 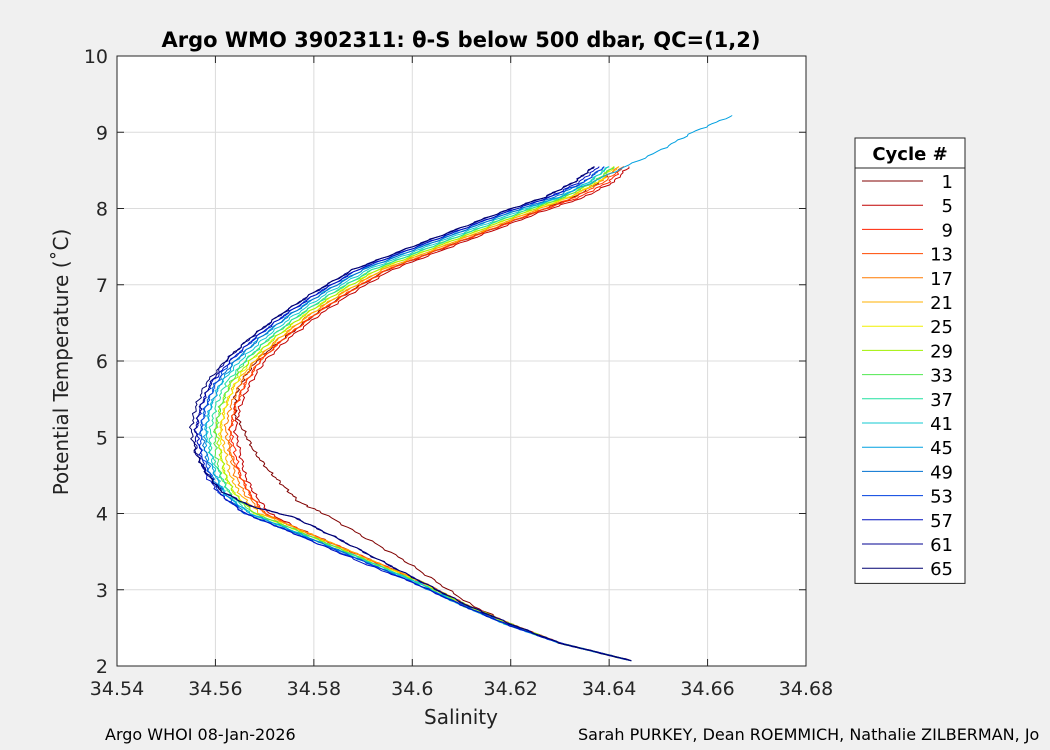 I want to click on x-tick-label: 34.68, so click(x=806, y=689).